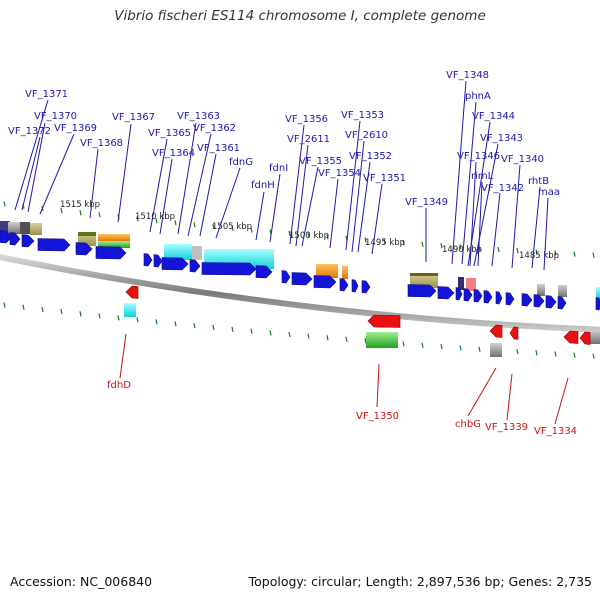  I want to click on gene-label: VF_1348, so click(467, 75).